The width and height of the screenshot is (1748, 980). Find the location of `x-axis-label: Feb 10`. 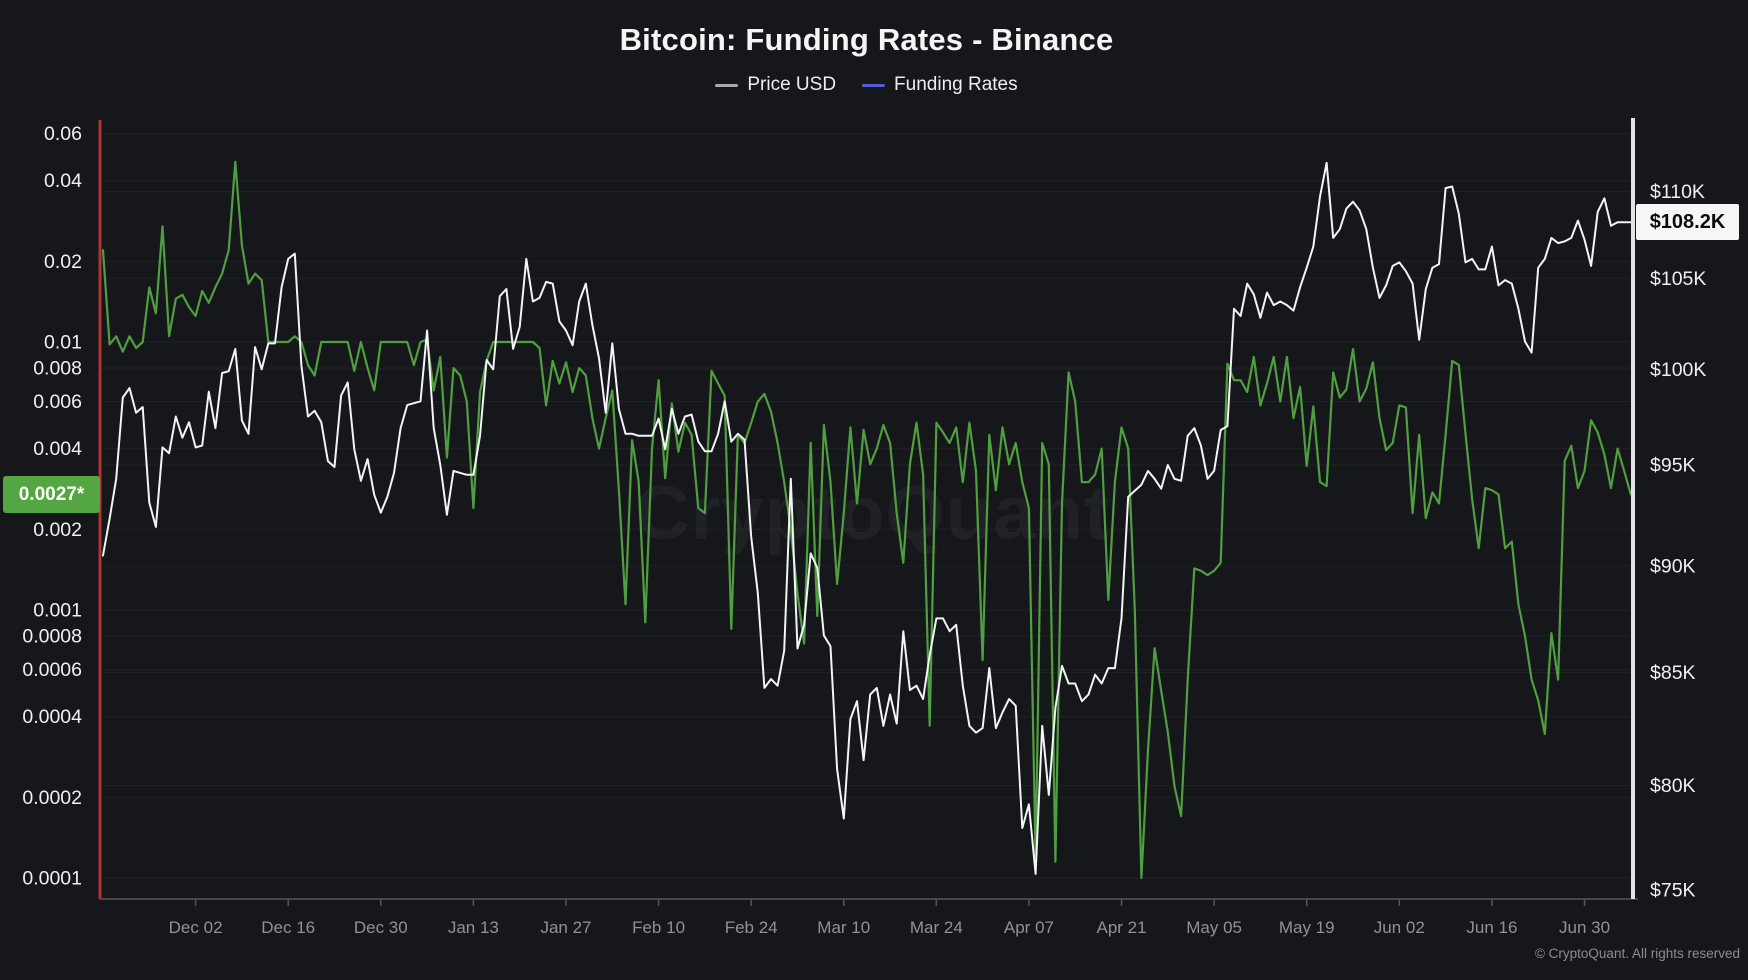

x-axis-label: Feb 10 is located at coordinates (658, 927).